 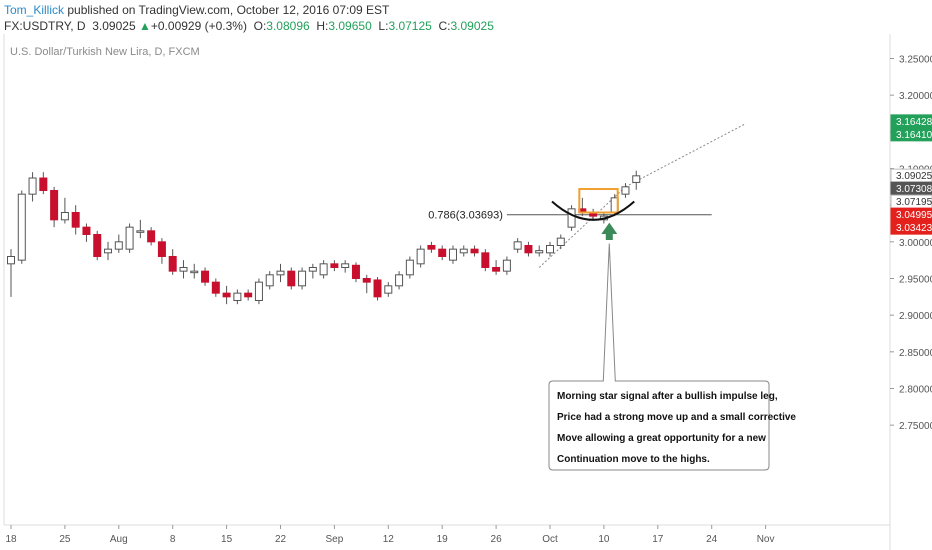 I want to click on note-line: Continuation move to the highs., so click(x=633, y=459).